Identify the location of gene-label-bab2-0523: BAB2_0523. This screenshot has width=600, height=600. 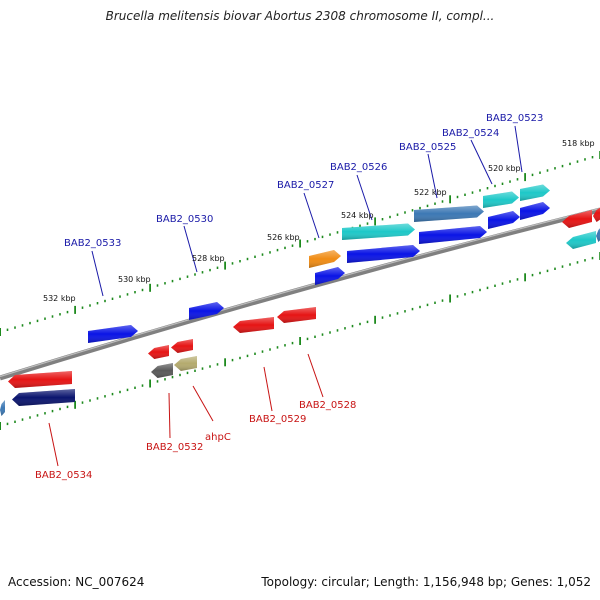
(514, 118).